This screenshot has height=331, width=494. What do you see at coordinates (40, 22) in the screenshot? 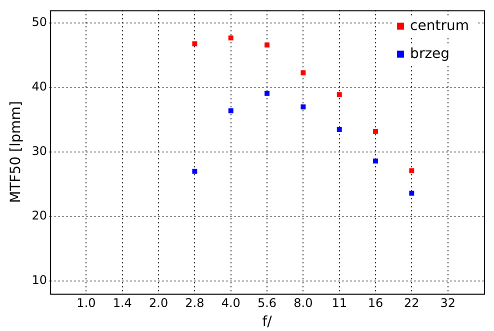
I see `y-tick-label: 50` at bounding box center [40, 22].